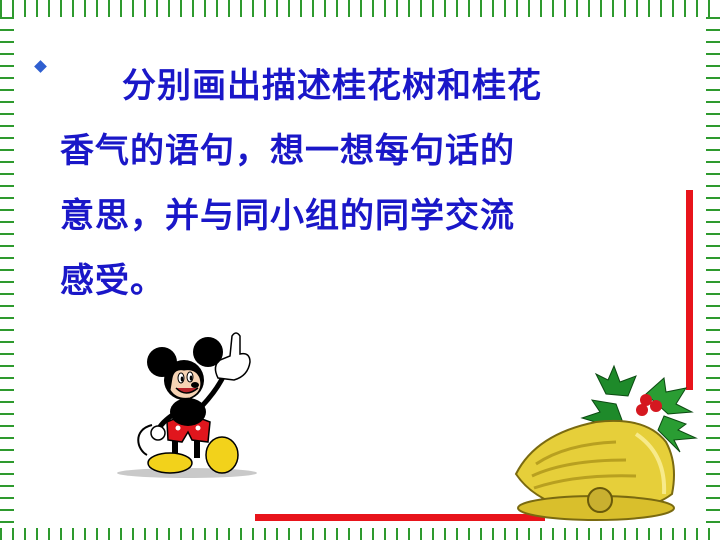  What do you see at coordinates (287, 216) in the screenshot?
I see `text-line-3: 意思，并与同小组的同学交流` at bounding box center [287, 216].